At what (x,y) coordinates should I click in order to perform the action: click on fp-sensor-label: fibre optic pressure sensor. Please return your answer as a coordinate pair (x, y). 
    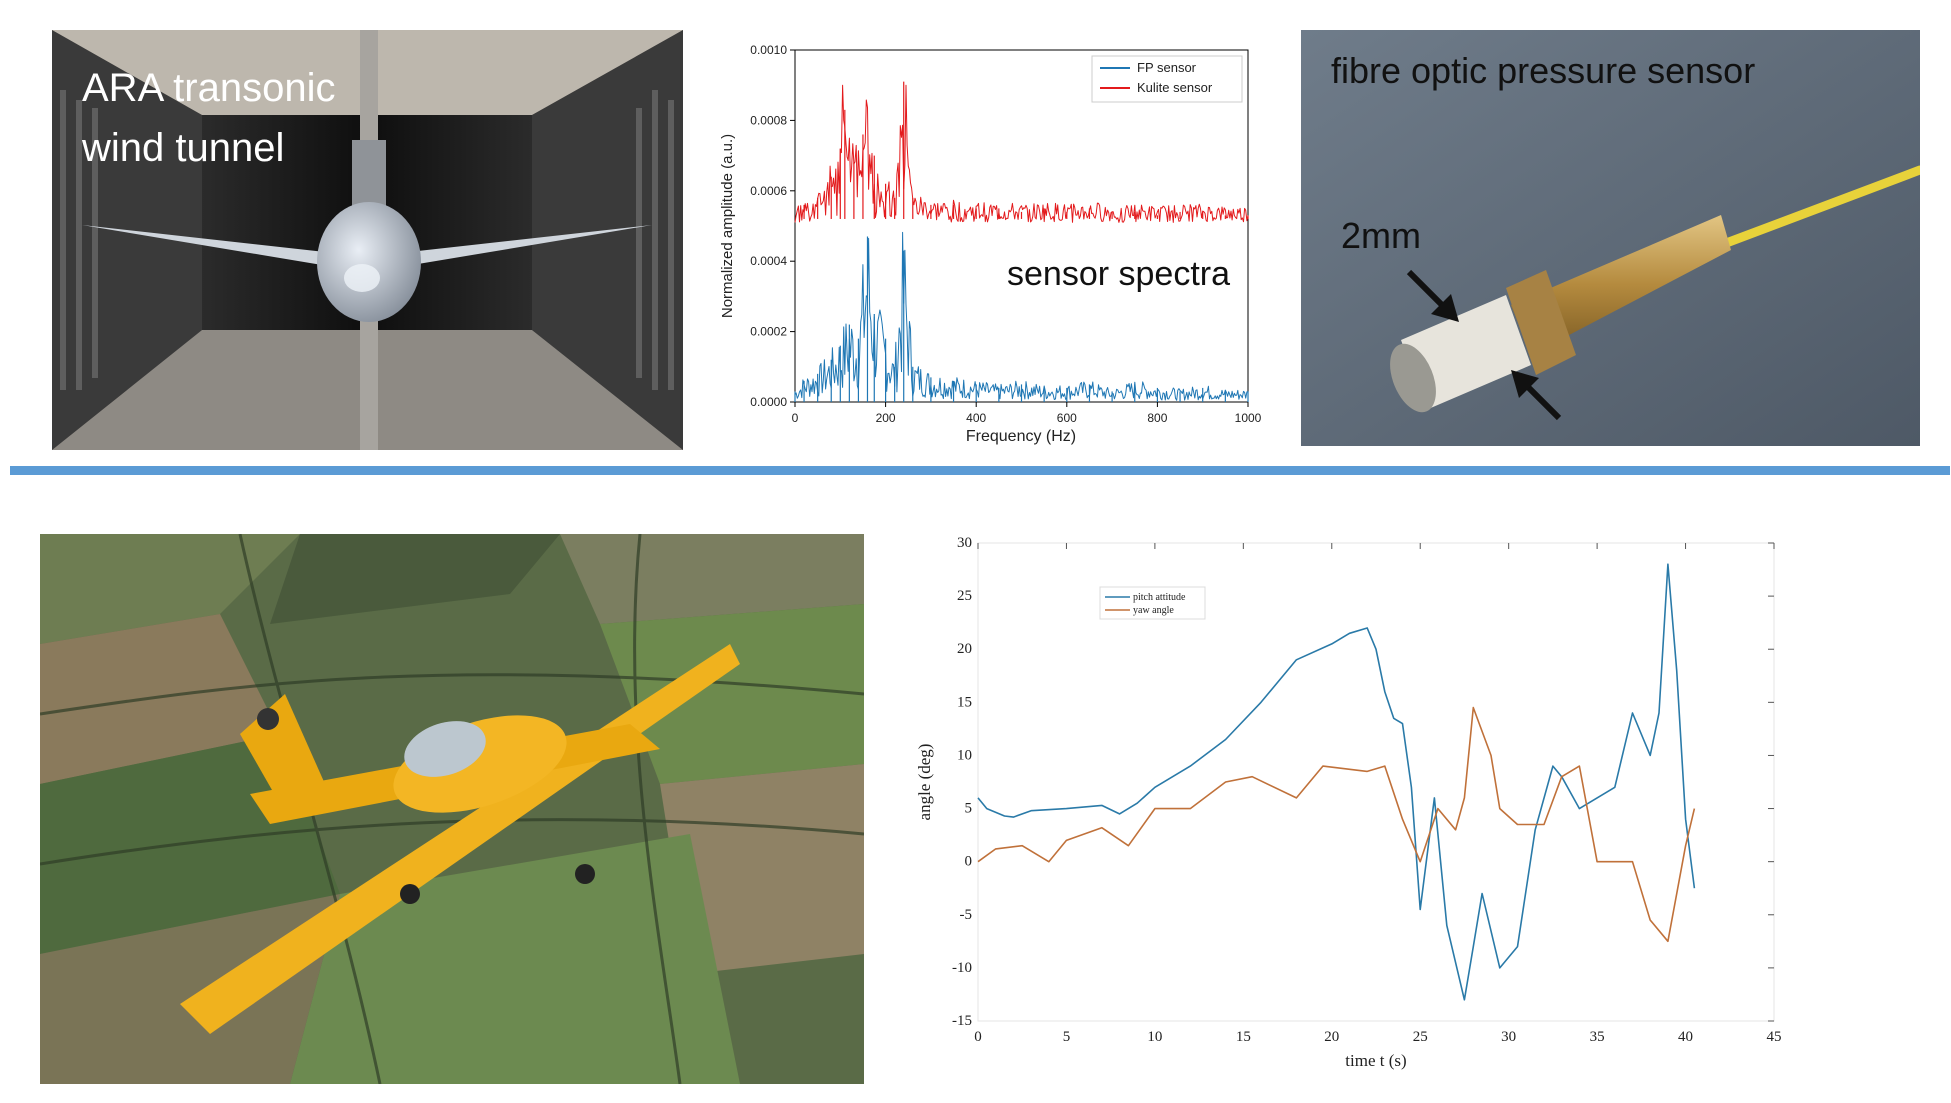
    Looking at the image, I should click on (1543, 70).